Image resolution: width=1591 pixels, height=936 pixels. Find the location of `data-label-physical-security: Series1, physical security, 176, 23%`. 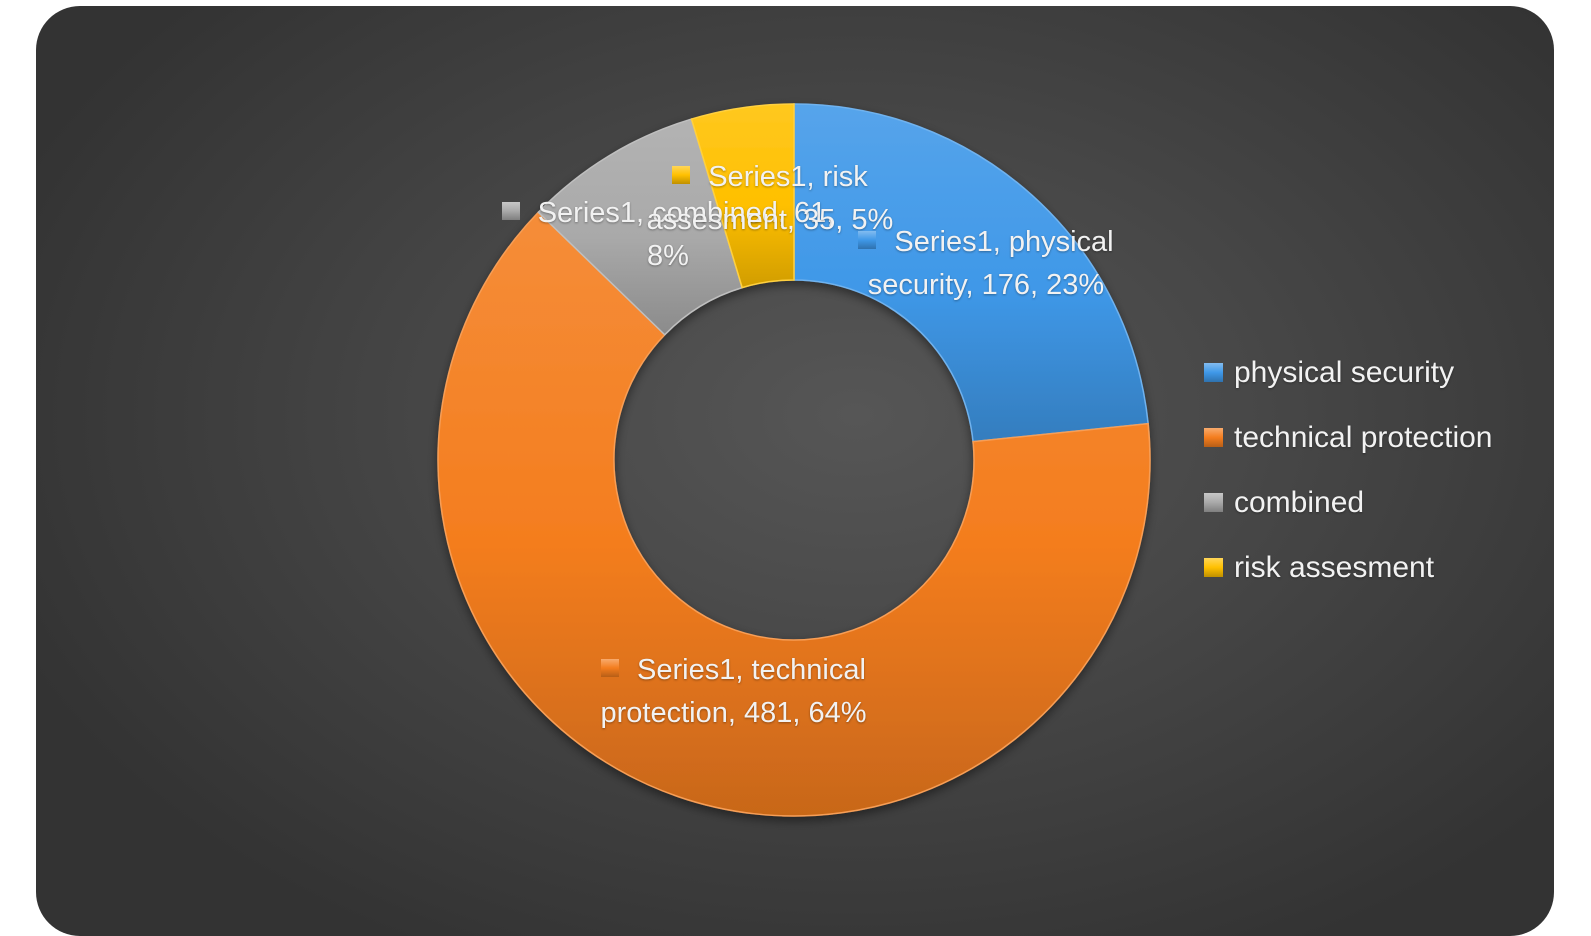

data-label-physical-security: Series1, physical security, 176, 23% is located at coordinates (986, 264).